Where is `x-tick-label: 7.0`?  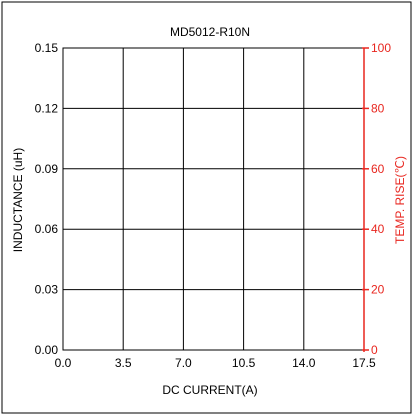
x-tick-label: 7.0 is located at coordinates (183, 363).